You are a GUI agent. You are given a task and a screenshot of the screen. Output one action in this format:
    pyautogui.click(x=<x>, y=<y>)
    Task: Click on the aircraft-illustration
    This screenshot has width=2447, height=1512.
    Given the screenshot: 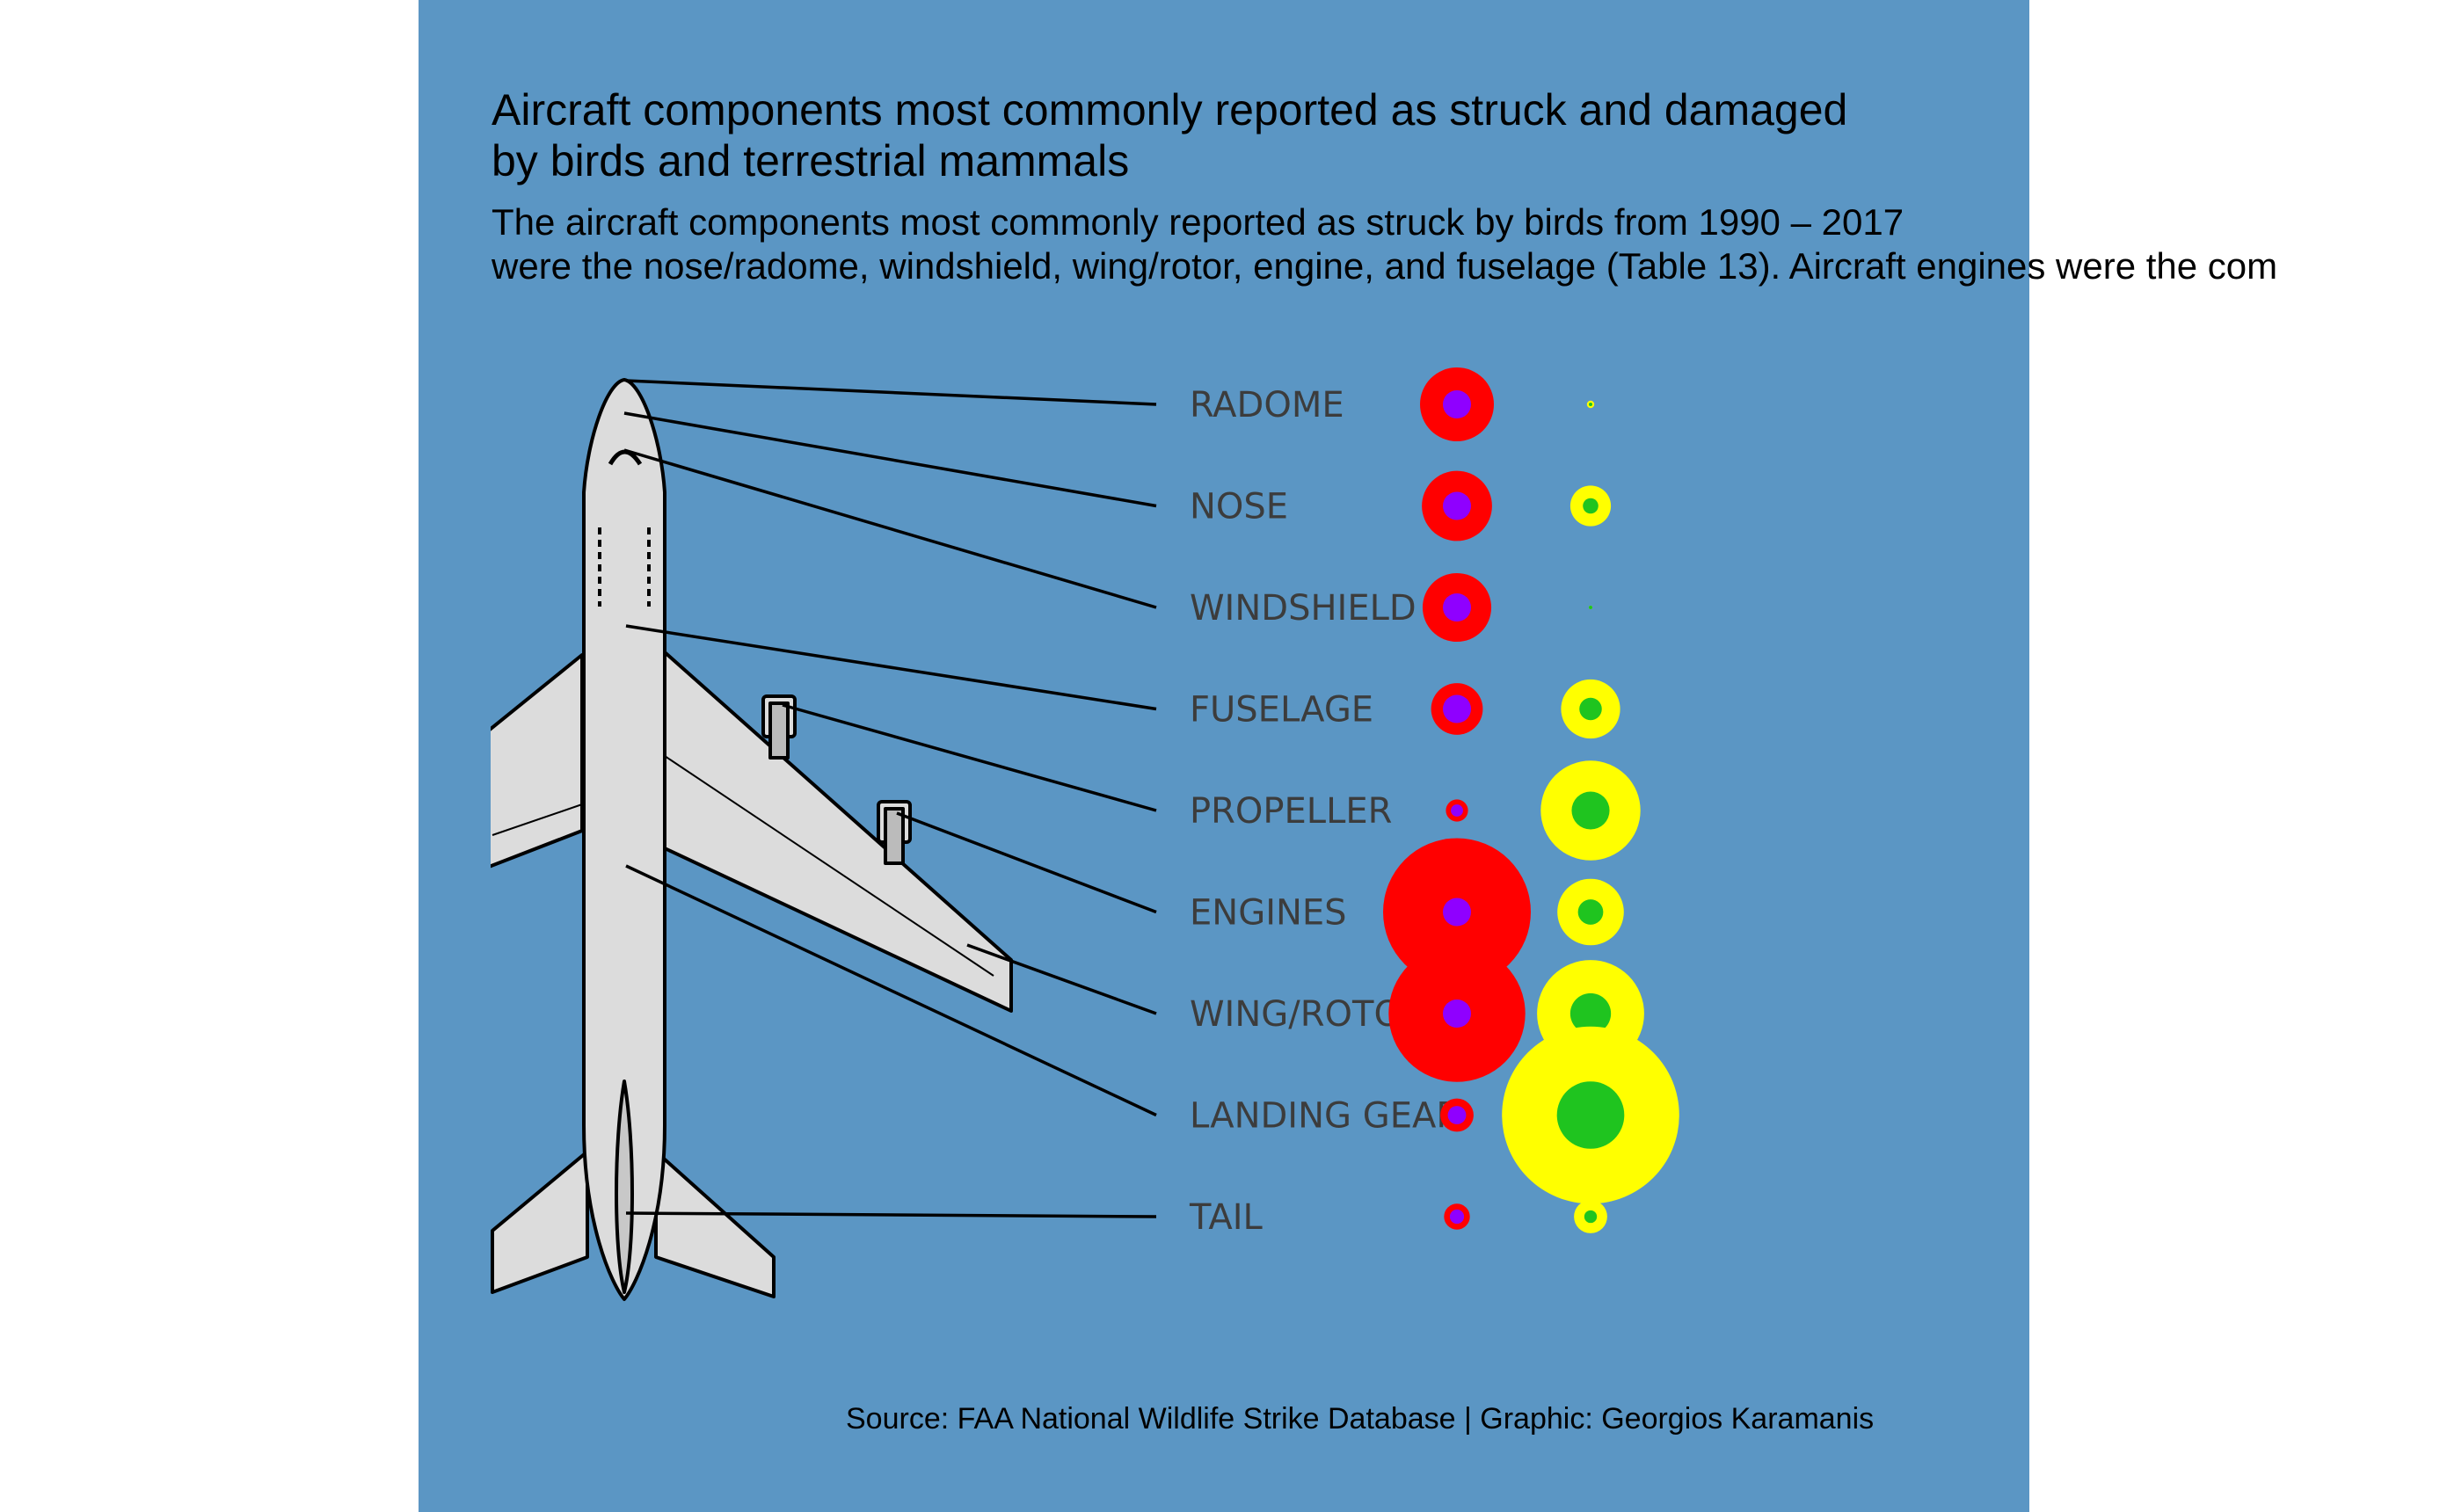 What is the action you would take?
    pyautogui.click(x=734, y=840)
    